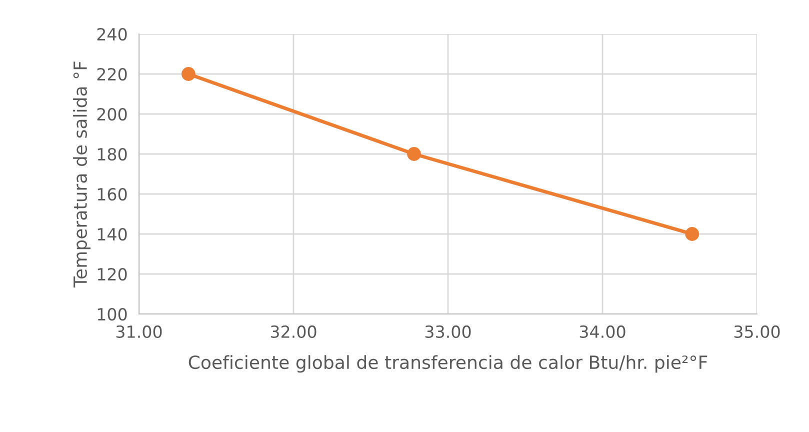 The image size is (809, 432). What do you see at coordinates (603, 331) in the screenshot?
I see `x-tick-label: 34.00` at bounding box center [603, 331].